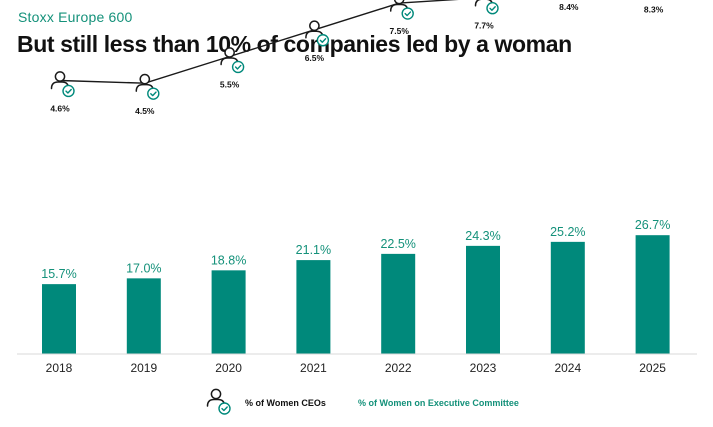 The width and height of the screenshot is (713, 427). I want to click on exec-bar-label-2019: 17.0%, so click(143, 268).